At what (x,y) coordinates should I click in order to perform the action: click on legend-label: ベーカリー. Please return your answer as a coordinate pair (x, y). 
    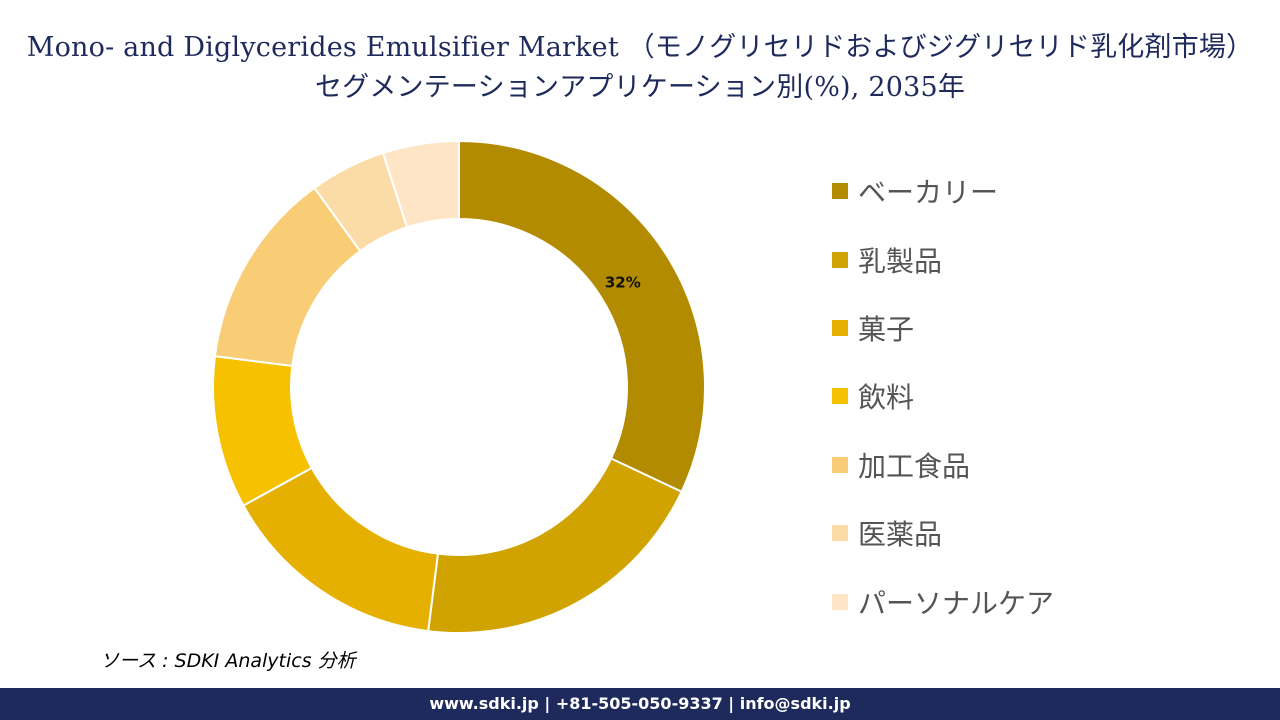
    Looking at the image, I should click on (928, 193).